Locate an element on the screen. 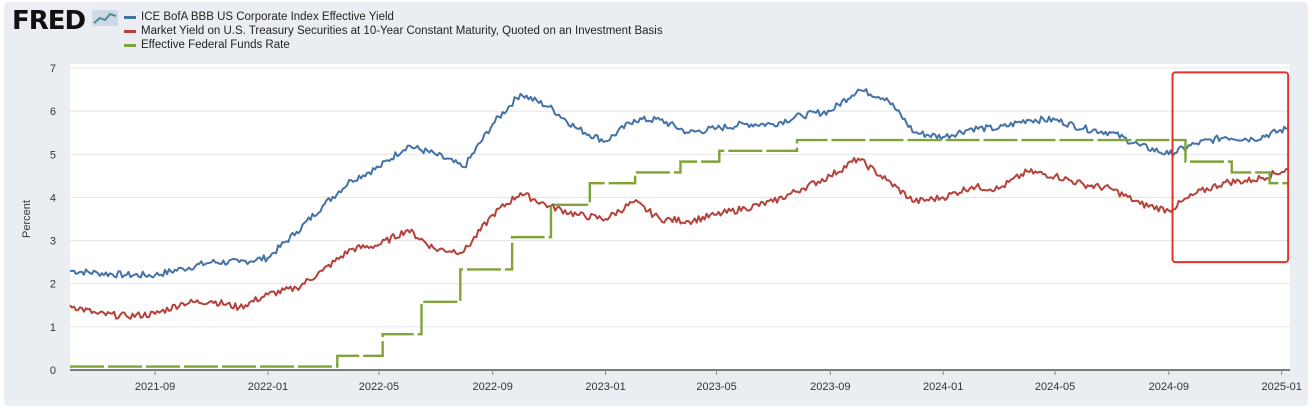 The width and height of the screenshot is (1312, 408). x-tick-label: 2023-01 is located at coordinates (605, 387).